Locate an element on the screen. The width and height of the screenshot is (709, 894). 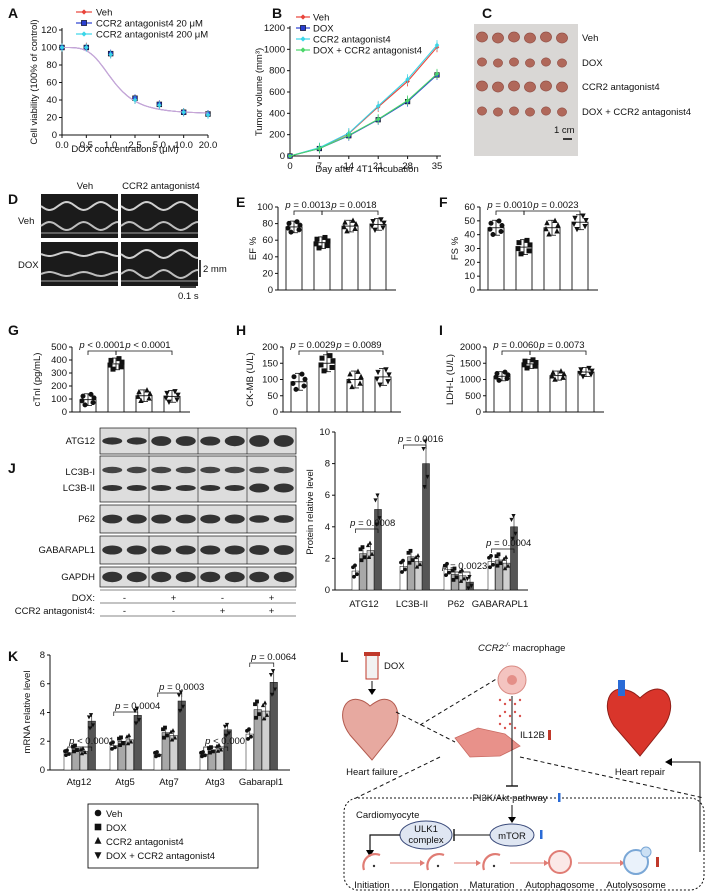
ytick-label: 100 is located at coordinates (265, 207).